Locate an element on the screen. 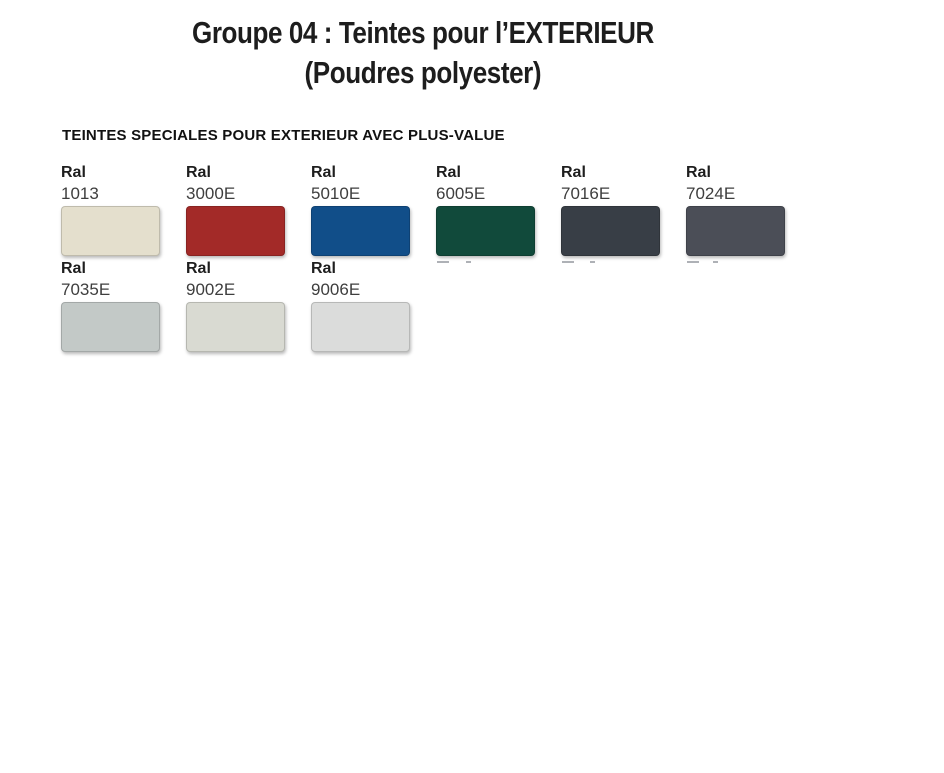  page-title-line1: Groupe 04 : Teintes pour l’EXTERIEUR is located at coordinates (422, 32).